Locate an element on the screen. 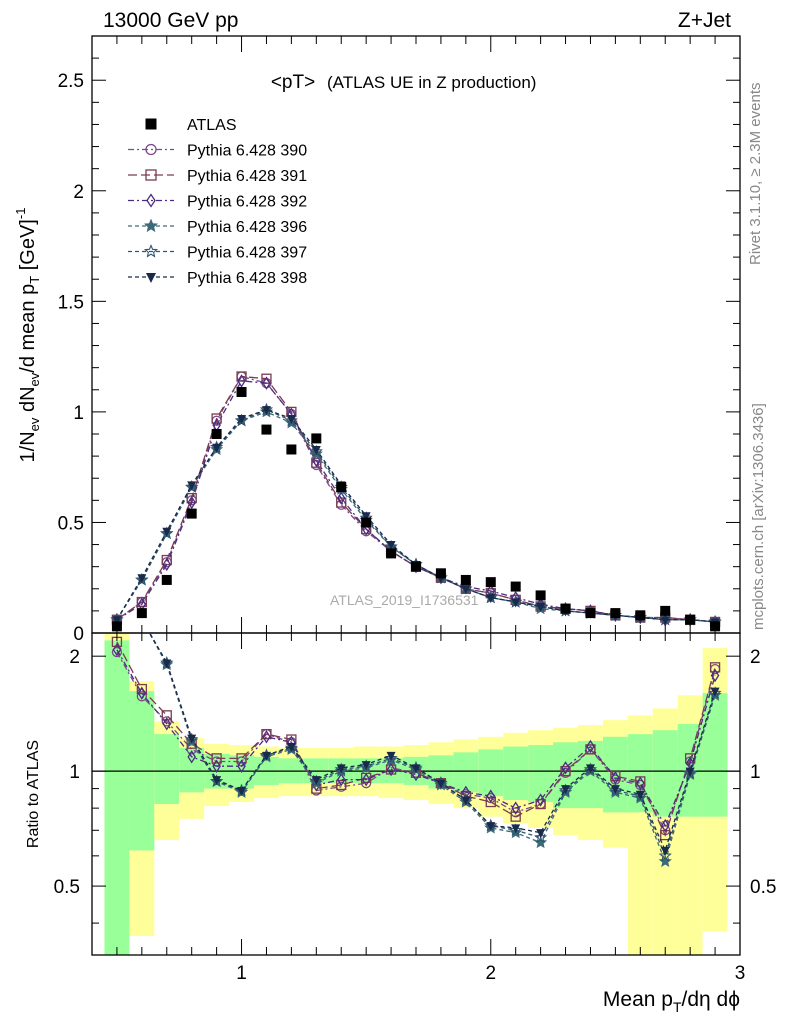 The height and width of the screenshot is (1029, 786). legend-label: Pythia 6.428 391 is located at coordinates (247, 176).